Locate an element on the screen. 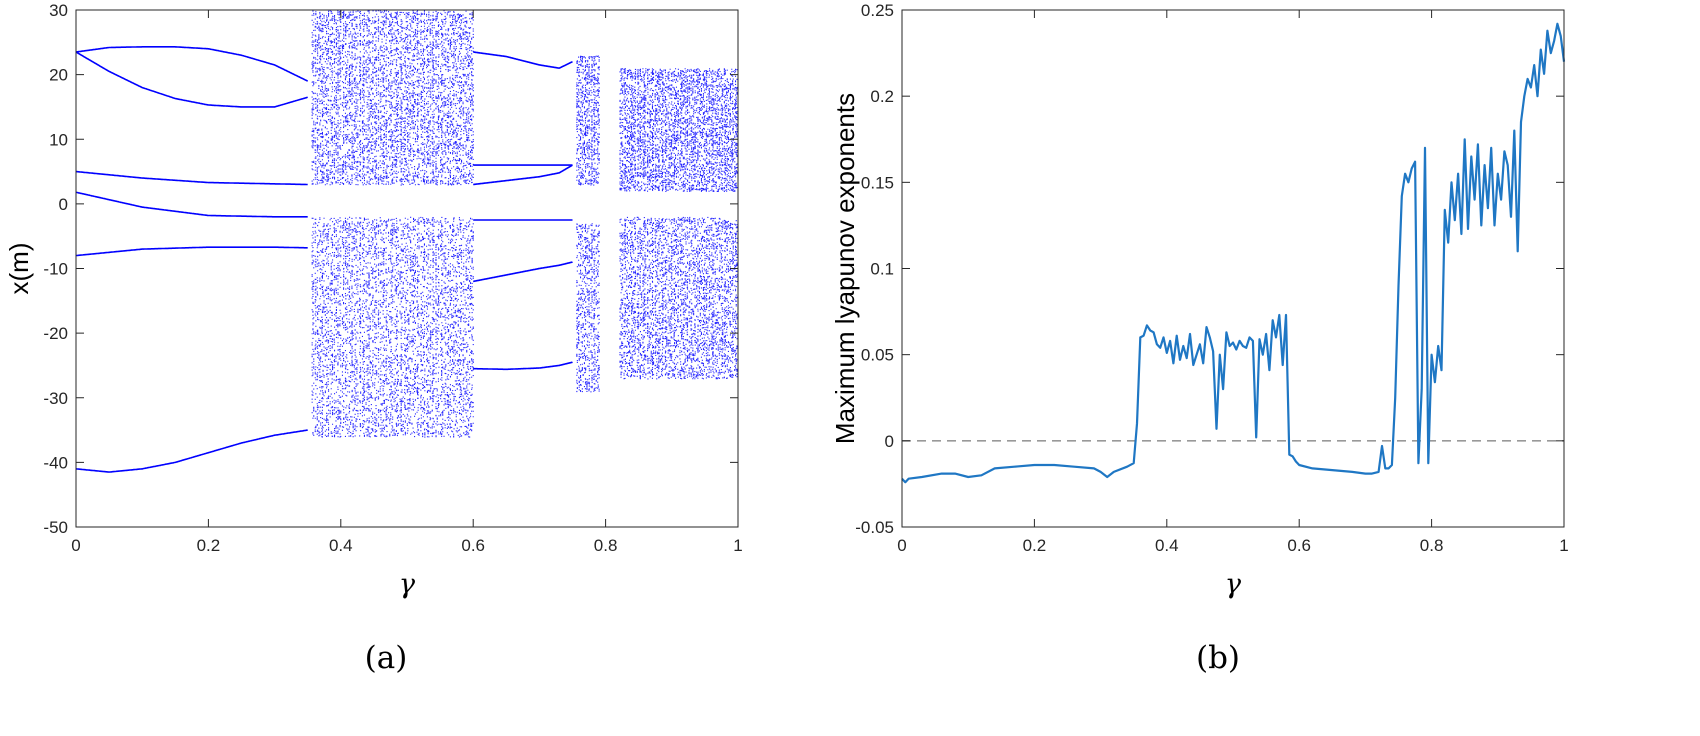 Image resolution: width=1700 pixels, height=736 pixels. y-tick-label: -50 is located at coordinates (55, 527).